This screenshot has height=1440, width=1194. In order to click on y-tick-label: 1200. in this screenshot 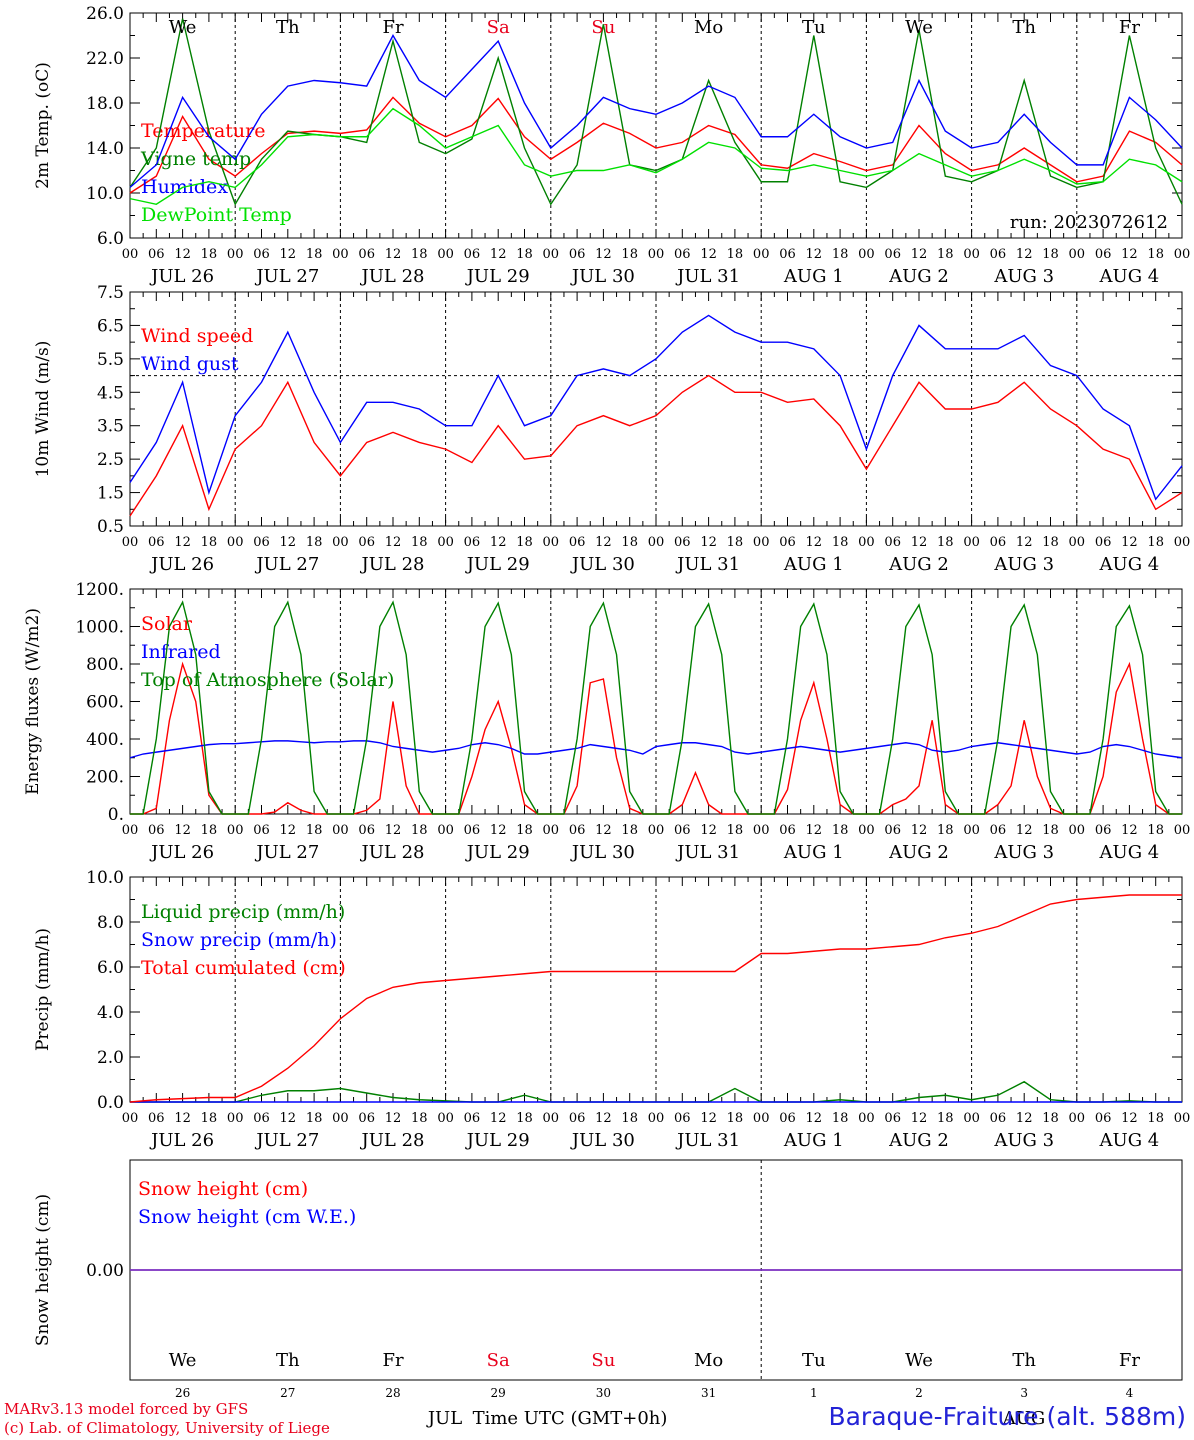, I will do `click(99, 590)`.